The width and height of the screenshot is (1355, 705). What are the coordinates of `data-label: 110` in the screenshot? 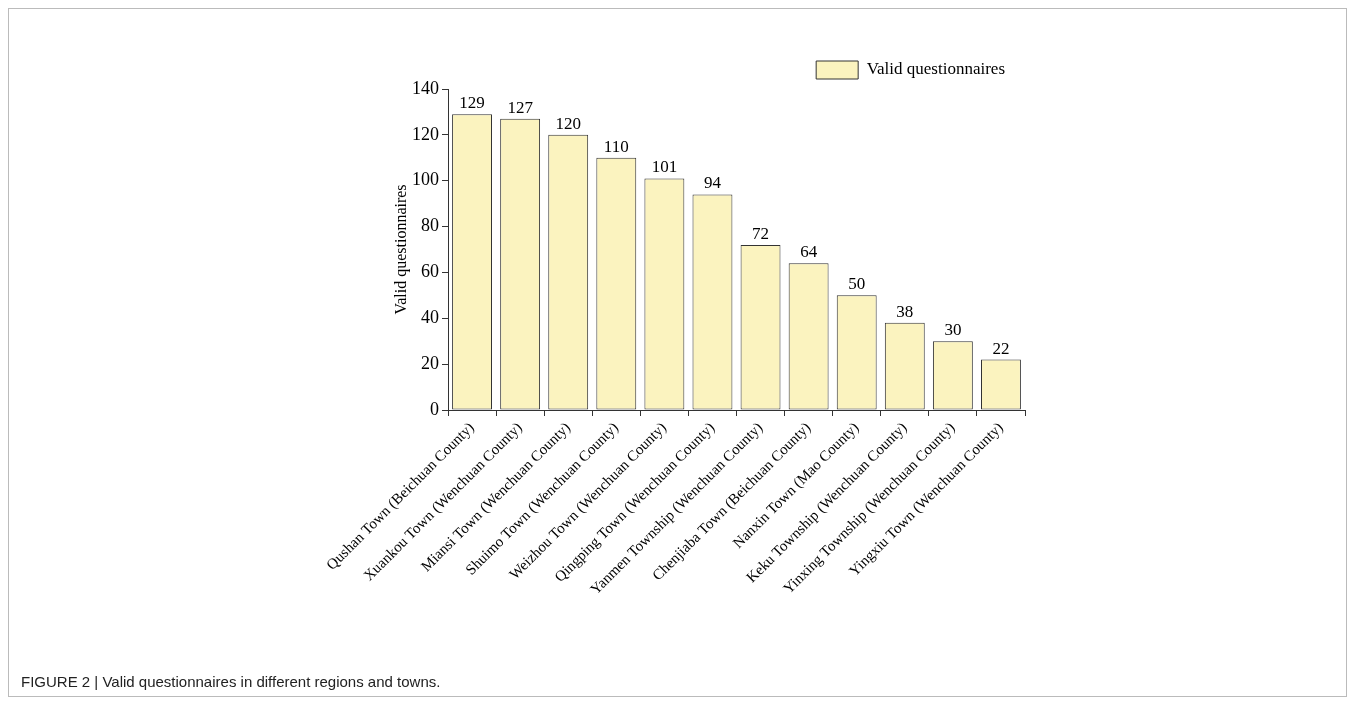 It's located at (616, 146).